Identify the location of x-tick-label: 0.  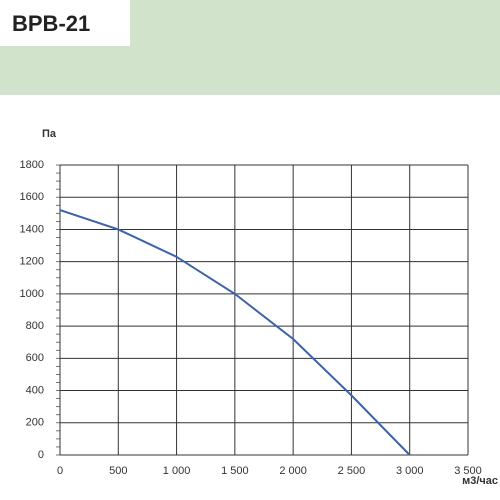
(60, 471).